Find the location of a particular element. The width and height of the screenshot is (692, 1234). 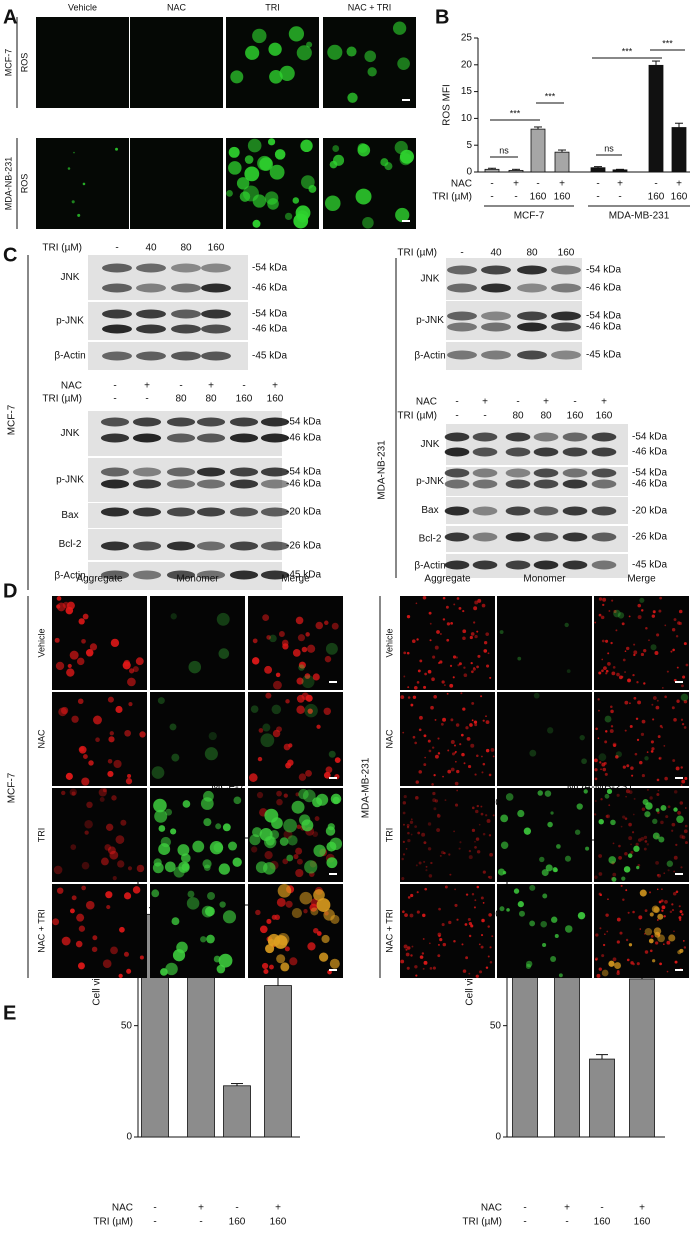

lane-label: - is located at coordinates (574, 402).